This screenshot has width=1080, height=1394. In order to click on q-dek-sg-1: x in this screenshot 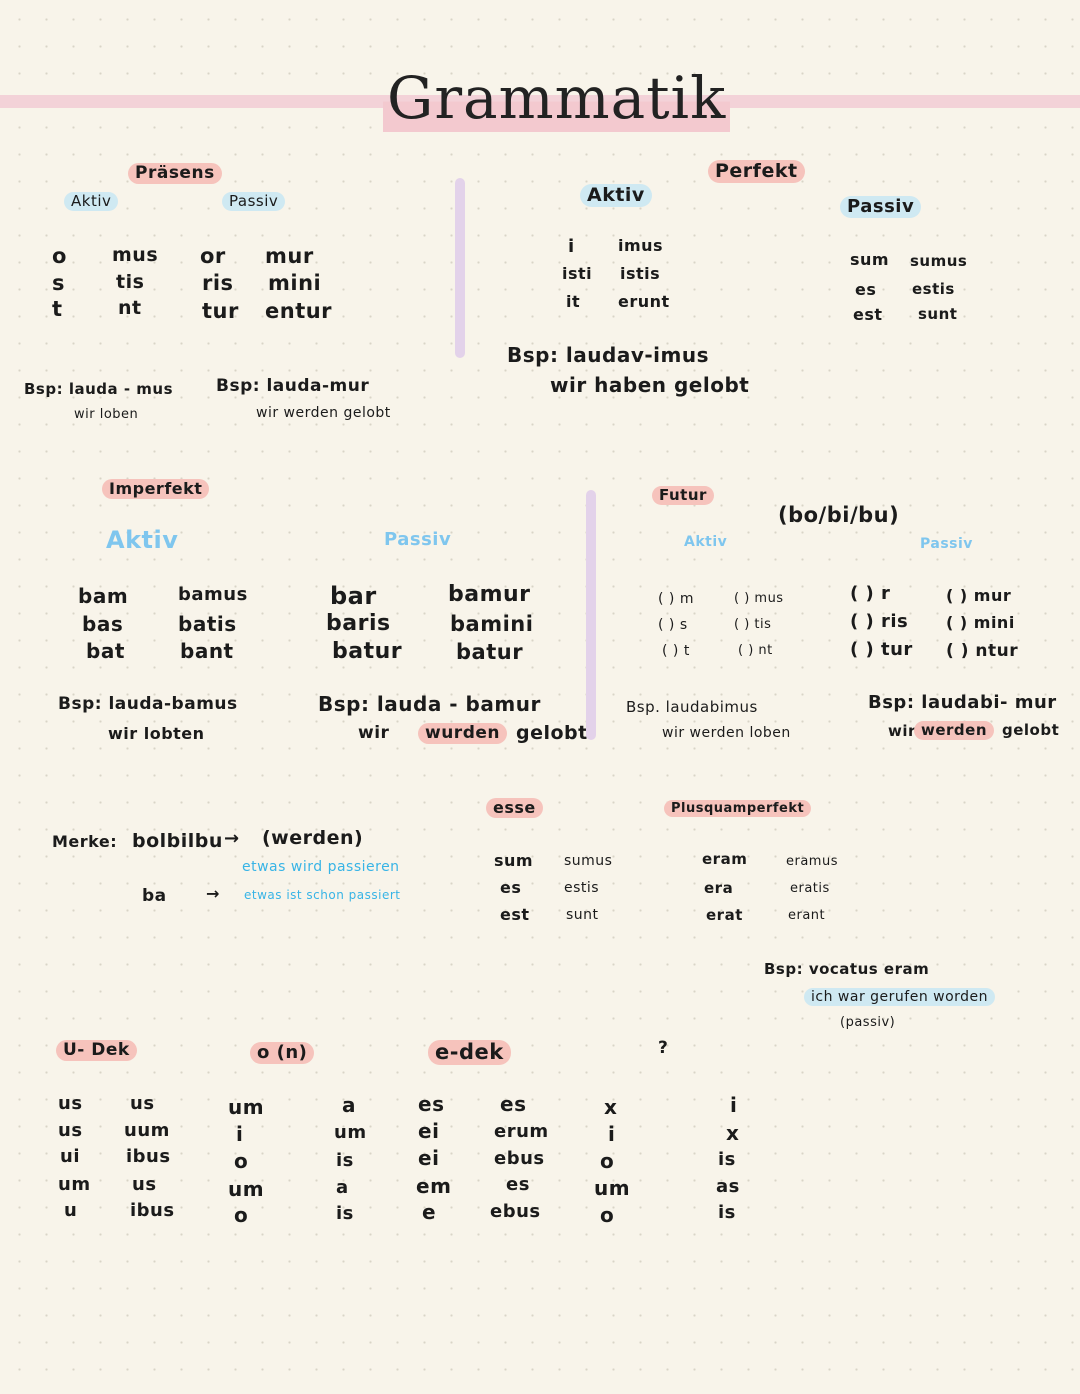, I will do `click(611, 1107)`.